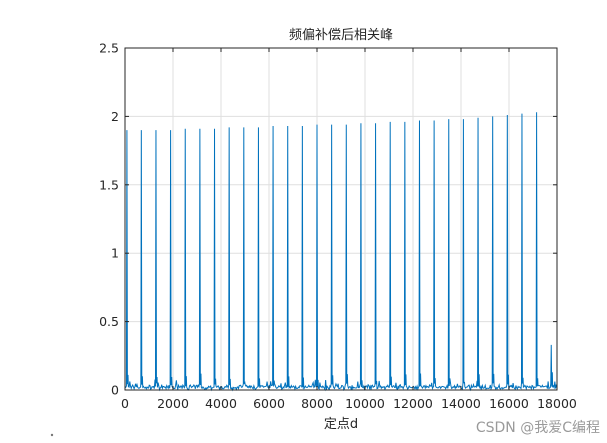 This screenshot has height=443, width=607. Describe the element at coordinates (557, 403) in the screenshot. I see `x-tick-label: 18000` at that location.